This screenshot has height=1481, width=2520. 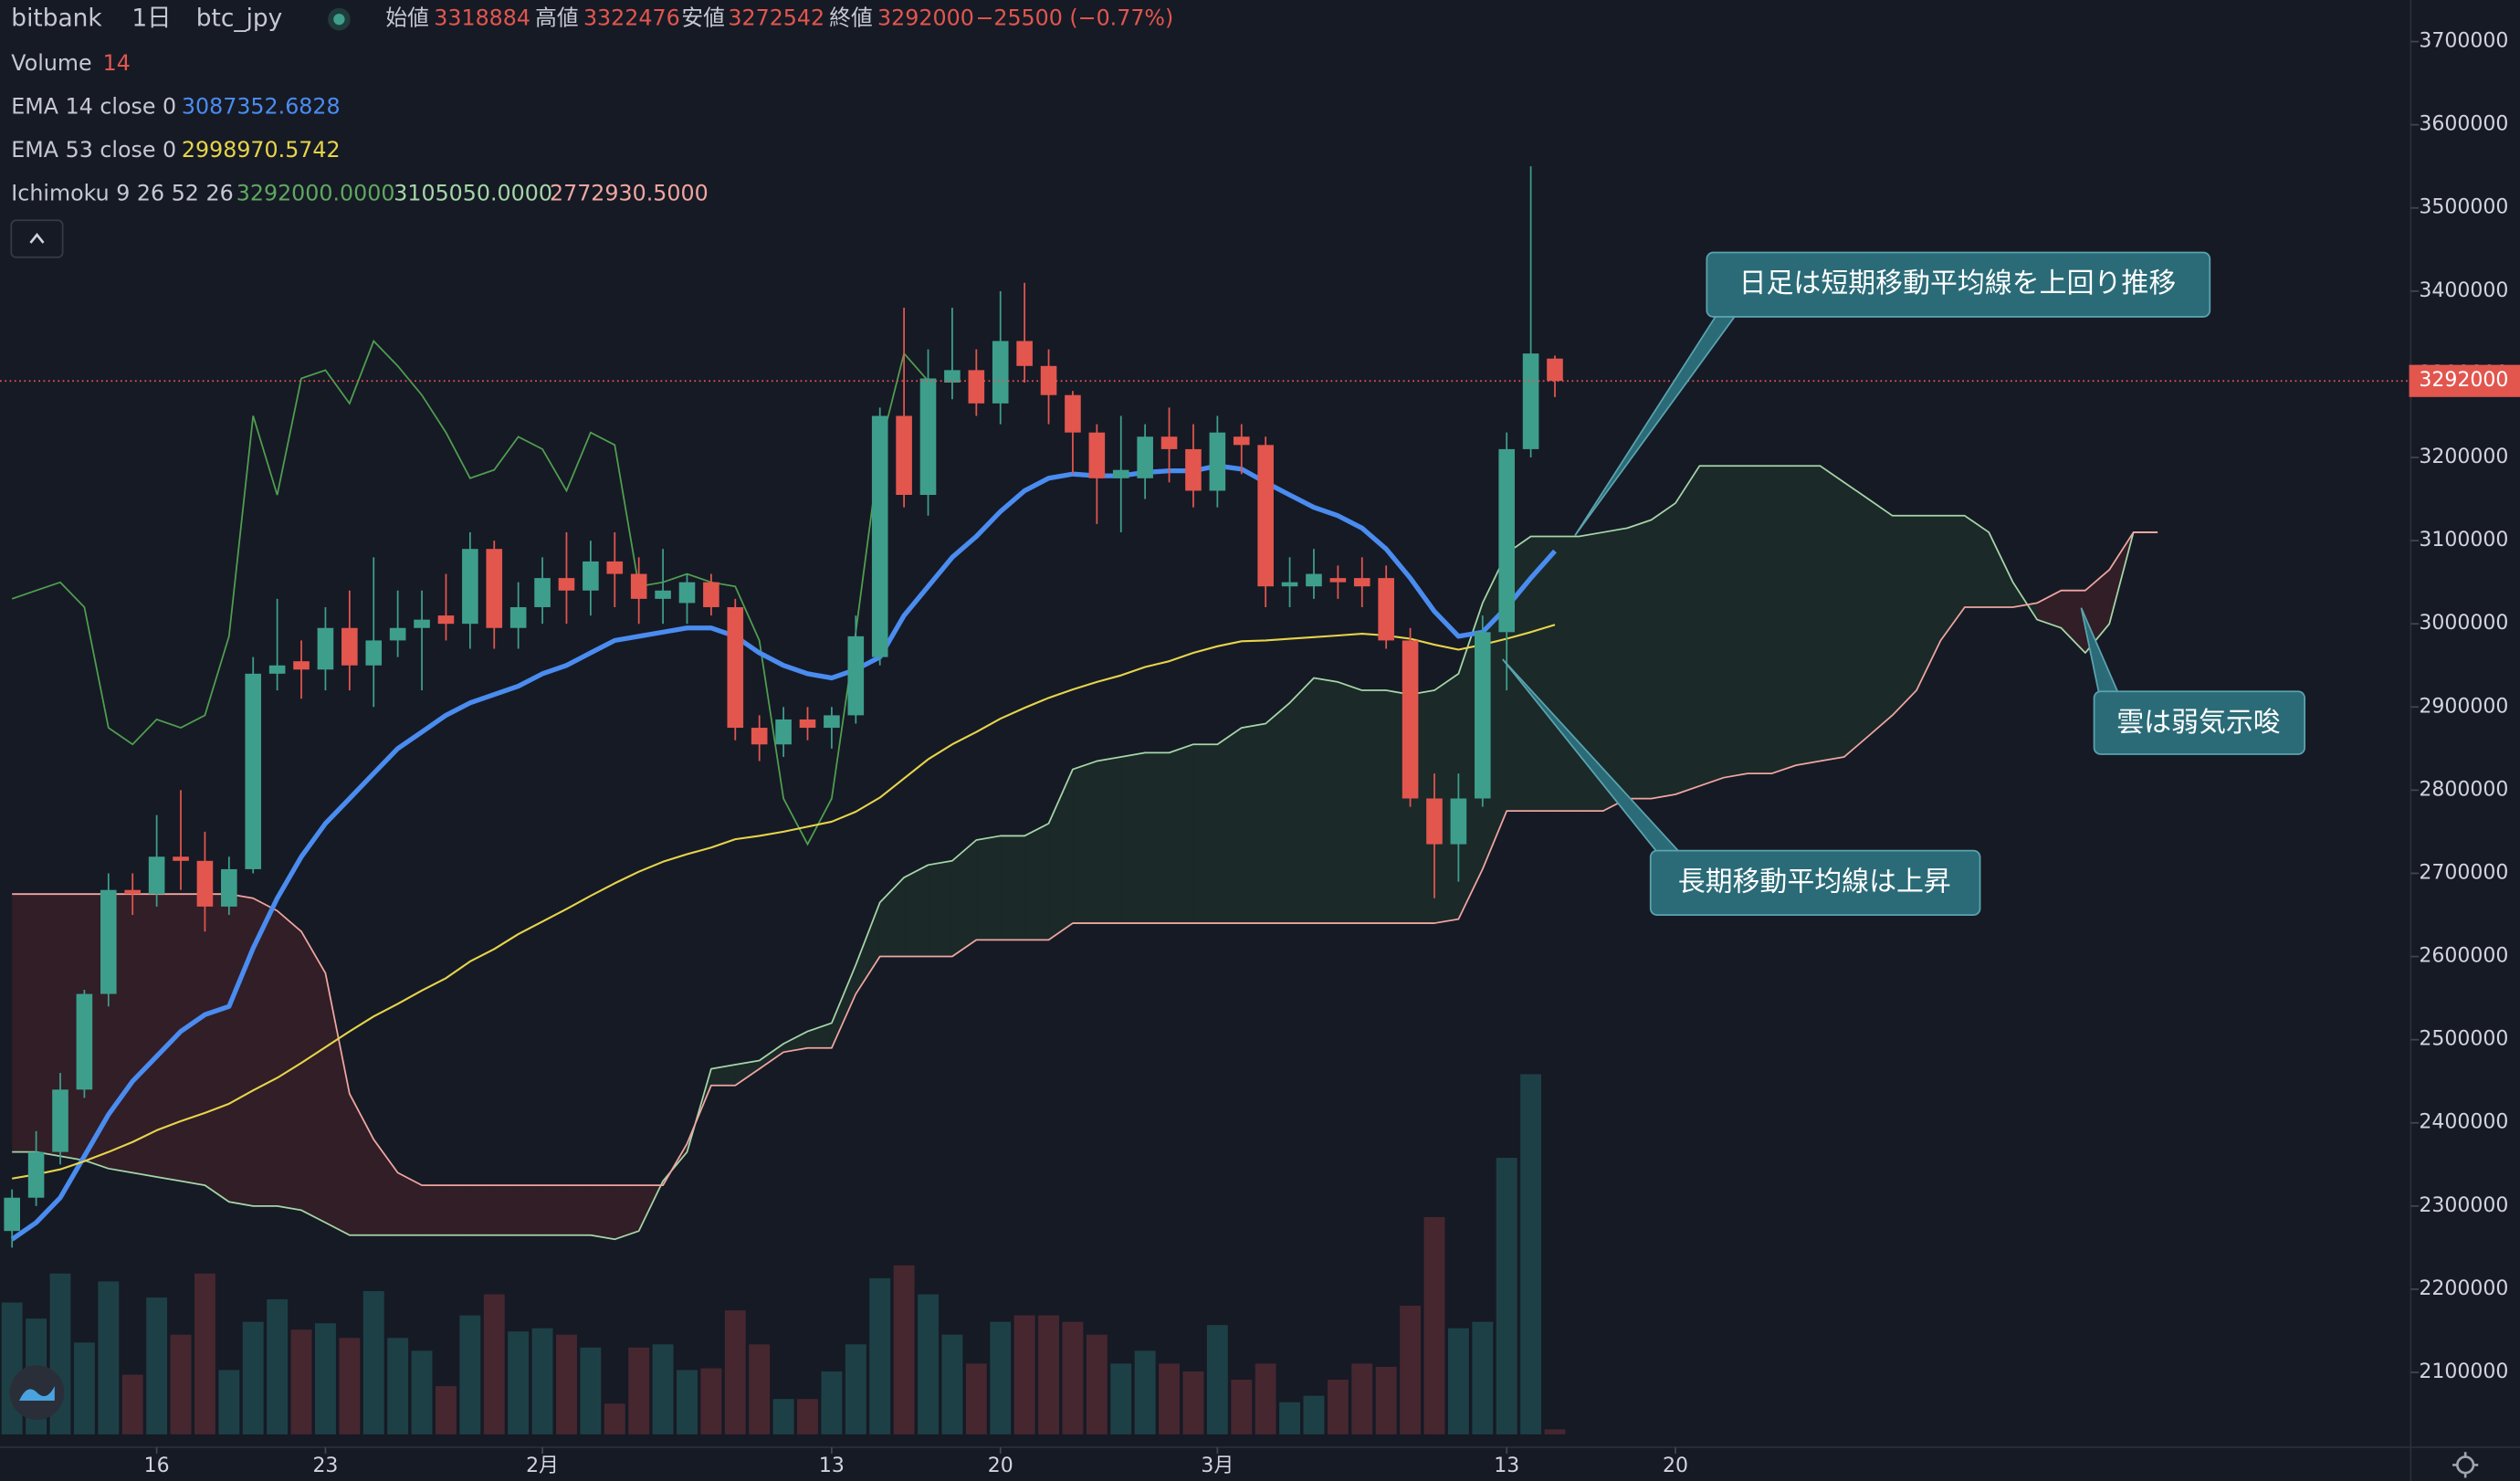 I want to click on legend-entry: EMA 53 close 0, so click(x=93, y=150).